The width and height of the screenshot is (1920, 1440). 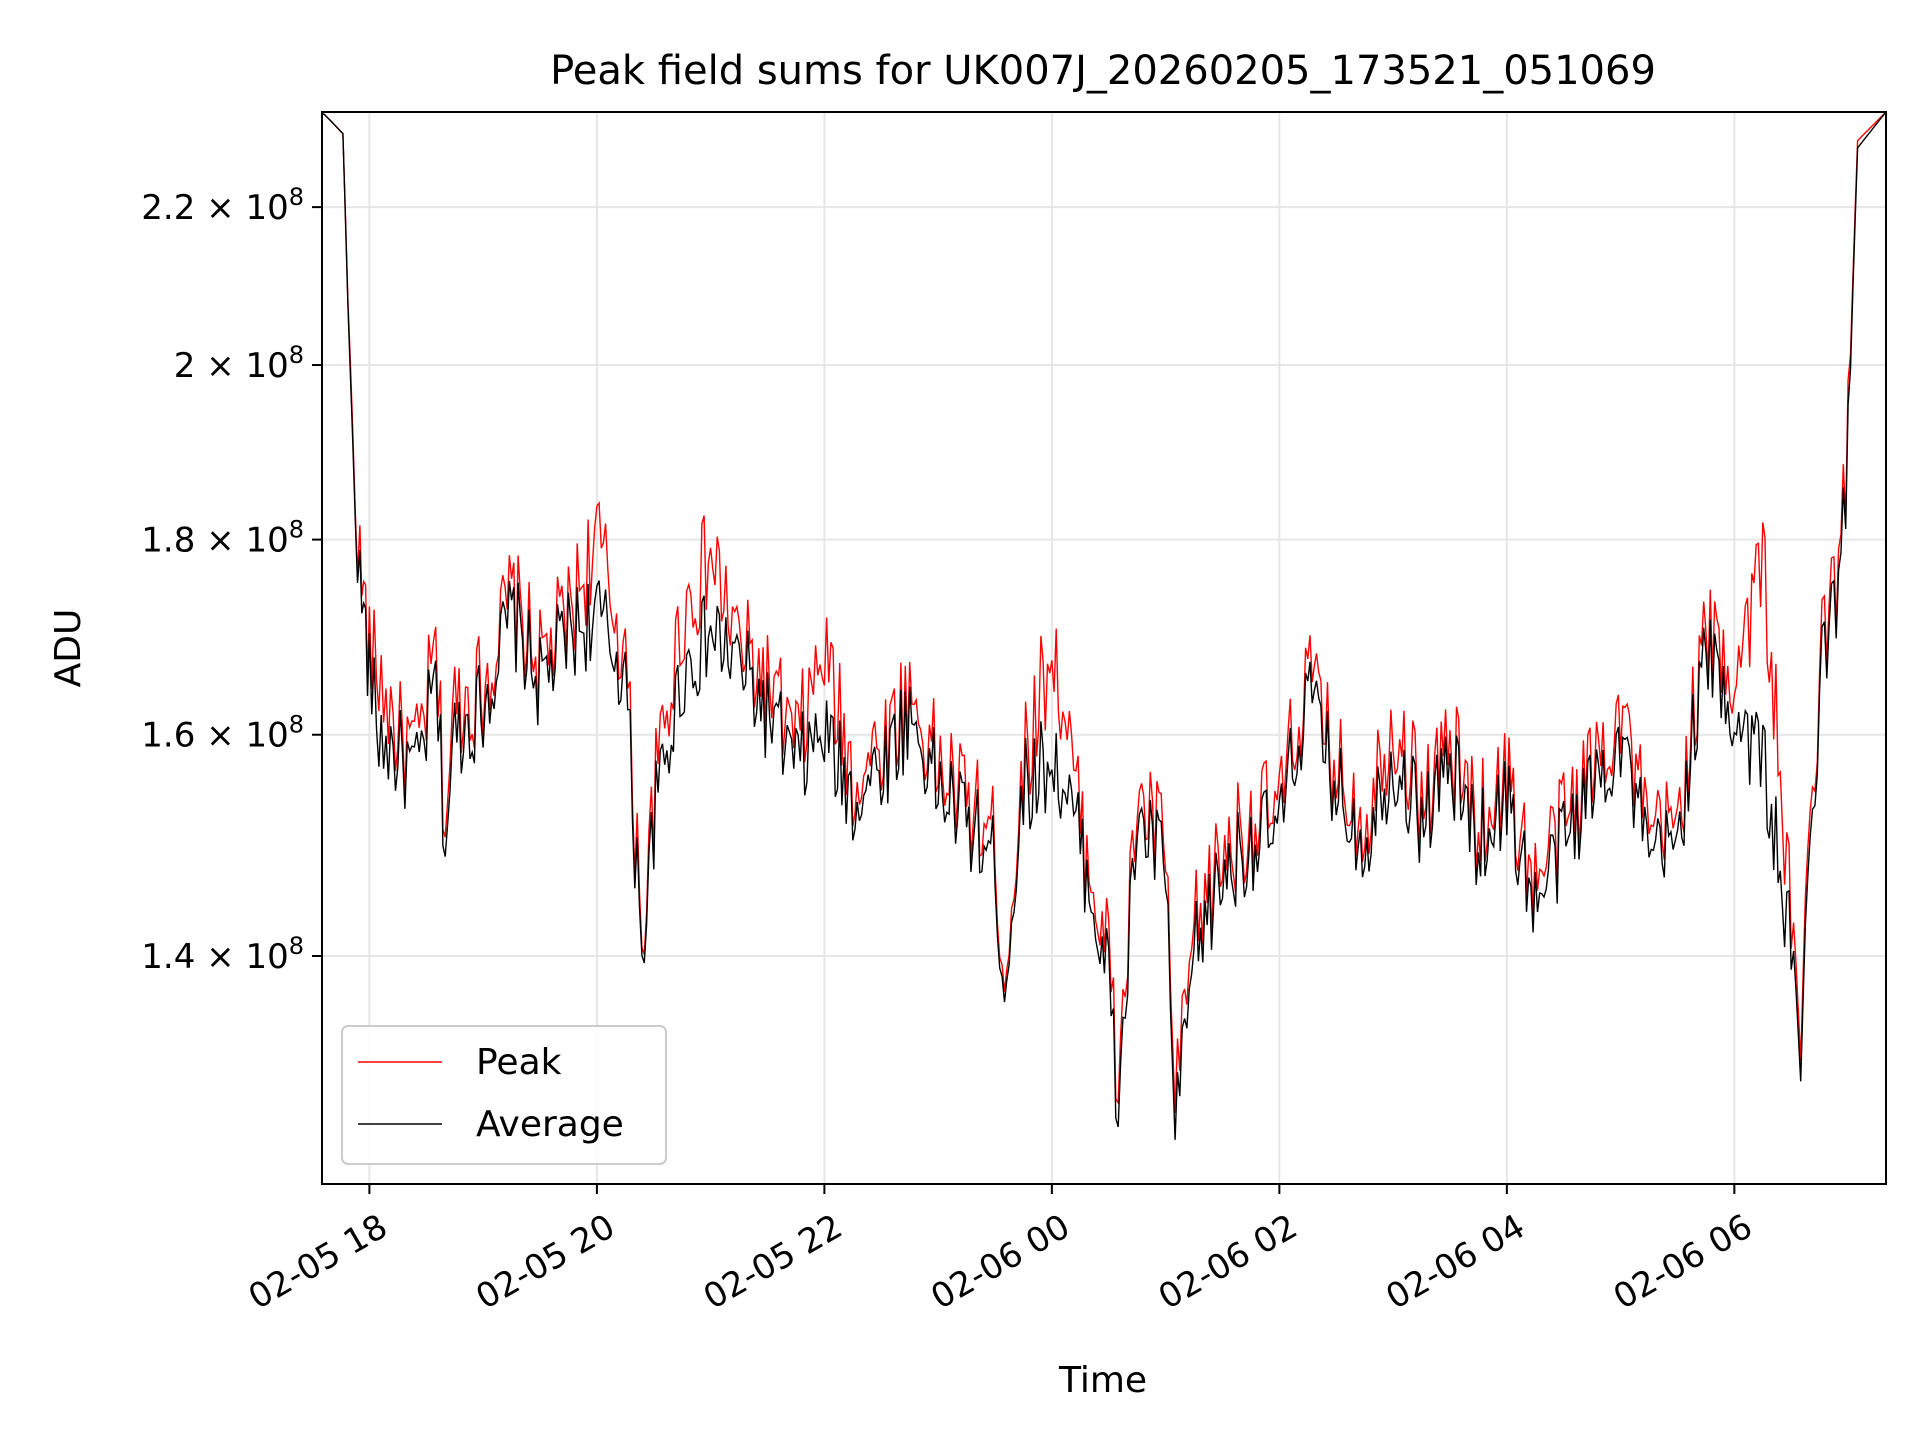 What do you see at coordinates (773, 1262) in the screenshot?
I see `x-tick-label: 02-05 22` at bounding box center [773, 1262].